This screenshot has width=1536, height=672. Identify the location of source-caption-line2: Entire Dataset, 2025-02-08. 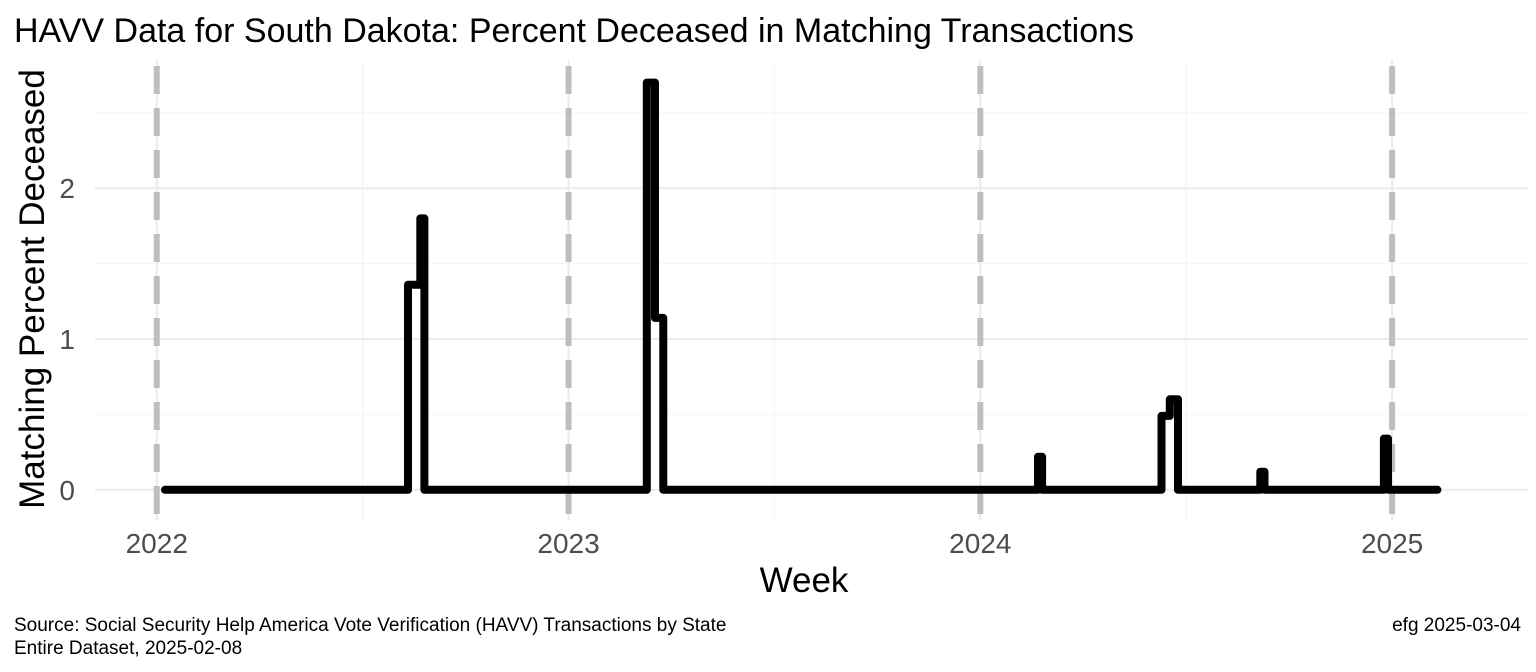
(128, 648).